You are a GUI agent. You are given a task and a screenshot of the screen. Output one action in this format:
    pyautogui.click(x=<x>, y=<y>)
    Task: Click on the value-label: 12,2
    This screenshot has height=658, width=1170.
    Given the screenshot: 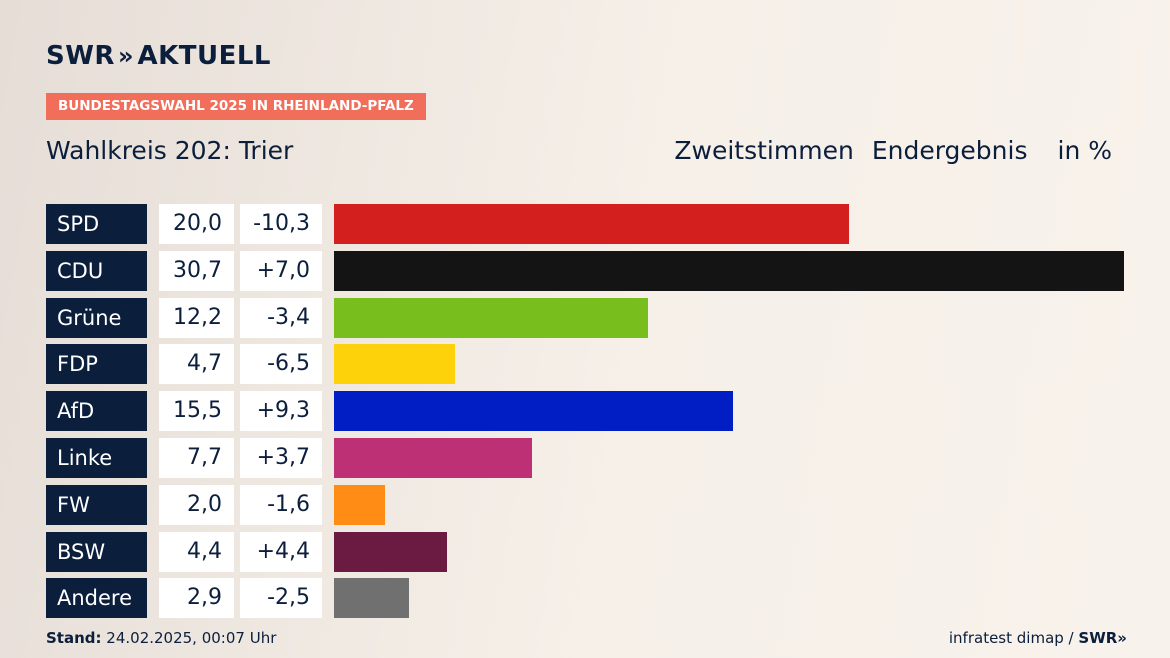 What is the action you would take?
    pyautogui.click(x=196, y=317)
    